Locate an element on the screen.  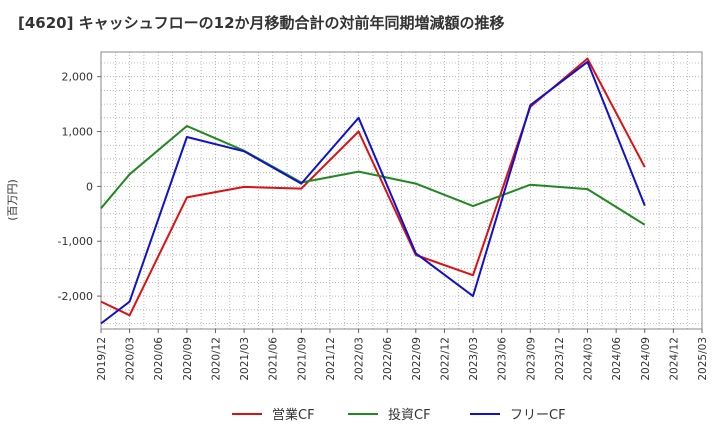
y-tick-label: 0 is located at coordinates (89, 186).